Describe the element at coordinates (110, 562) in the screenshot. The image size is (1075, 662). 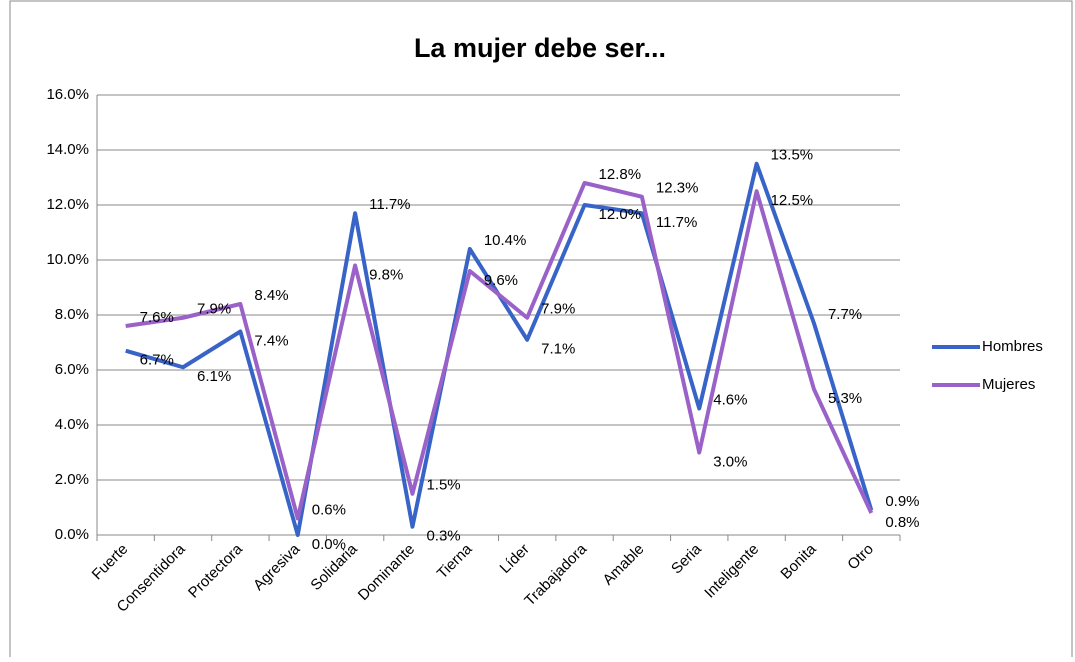
I see `x-tick-label: Fuerte` at that location.